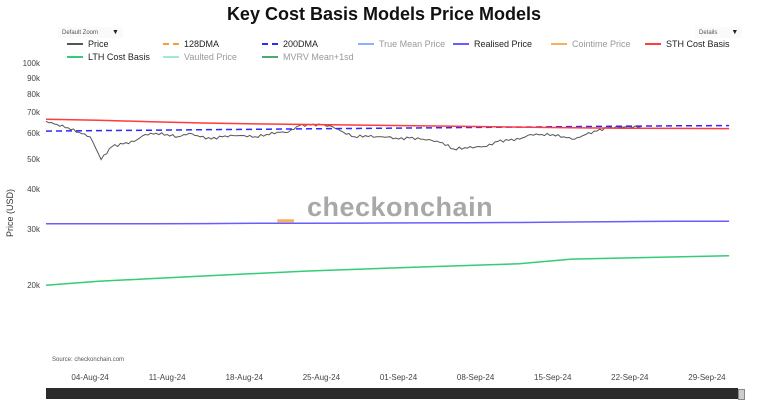  I want to click on legend-label: Realised Price, so click(503, 44).